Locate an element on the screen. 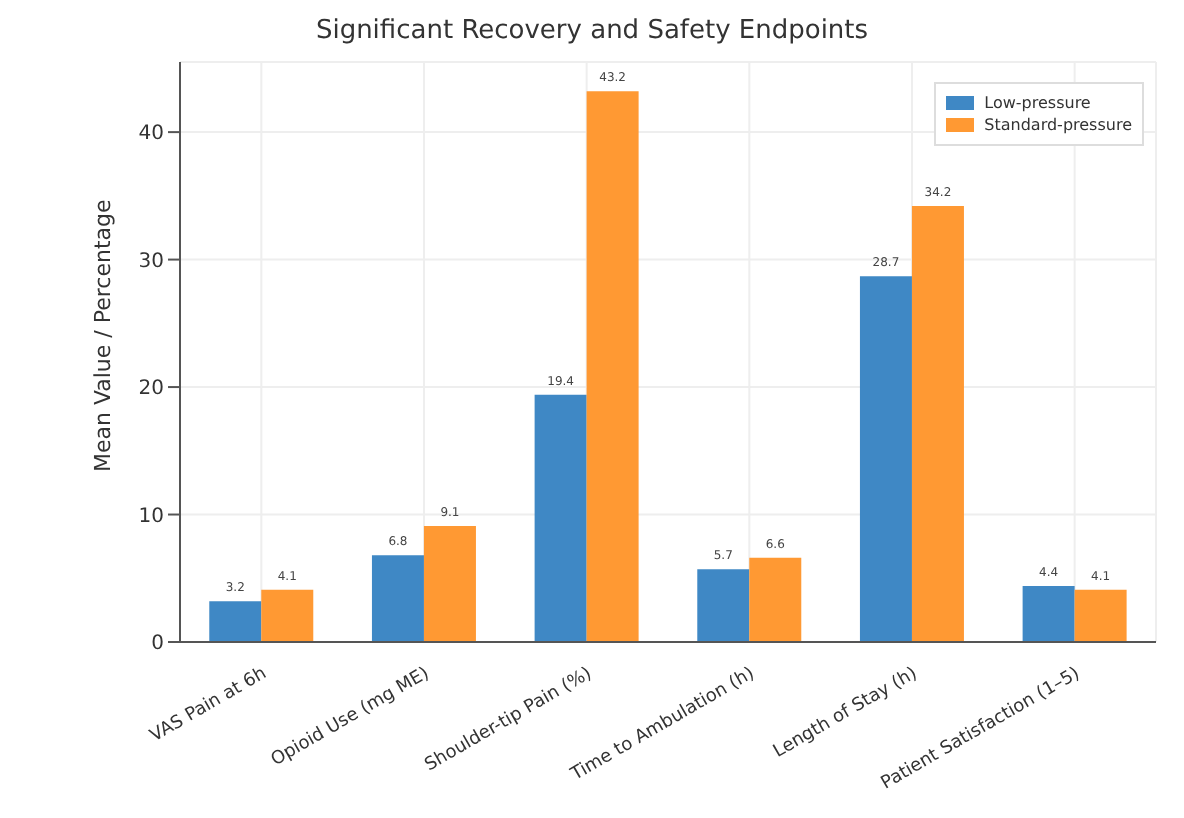  y-tick-label: 20 is located at coordinates (151, 389).